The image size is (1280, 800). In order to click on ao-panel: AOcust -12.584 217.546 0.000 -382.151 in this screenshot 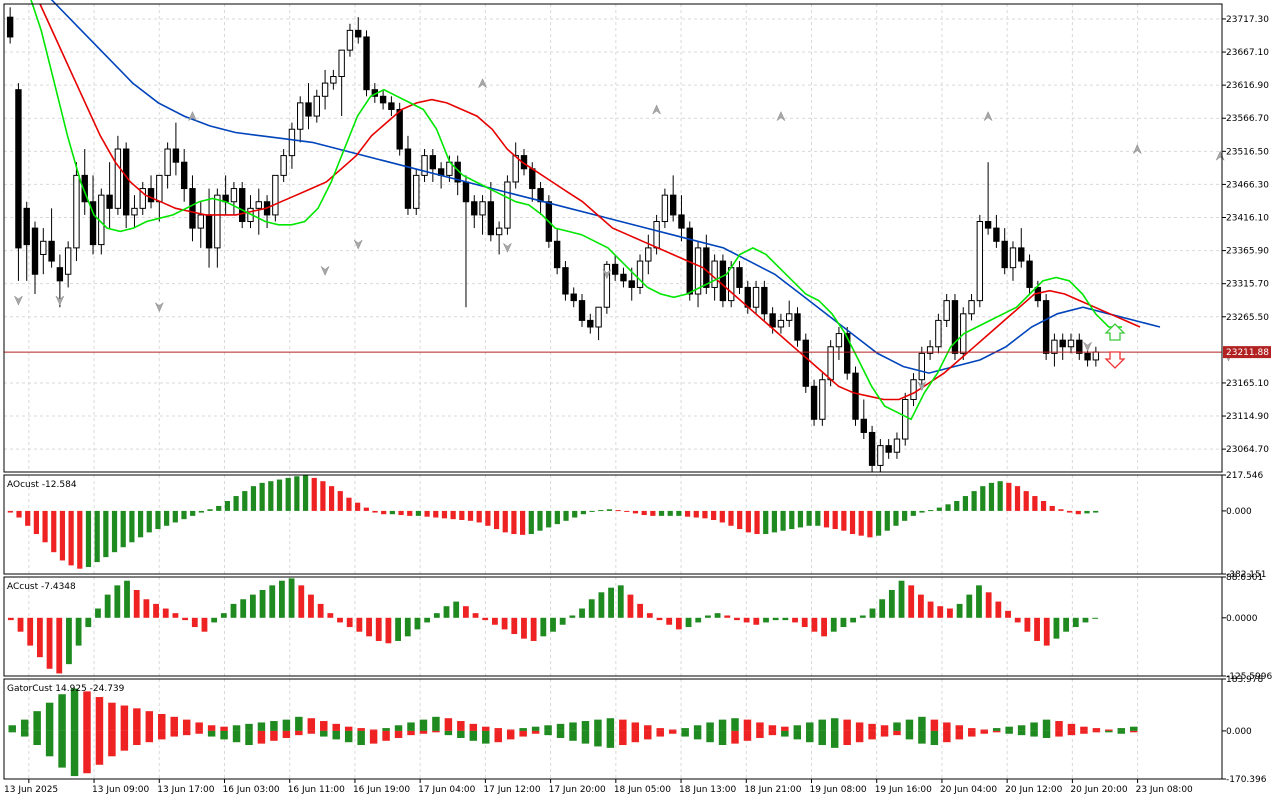, I will do `click(634, 525)`.